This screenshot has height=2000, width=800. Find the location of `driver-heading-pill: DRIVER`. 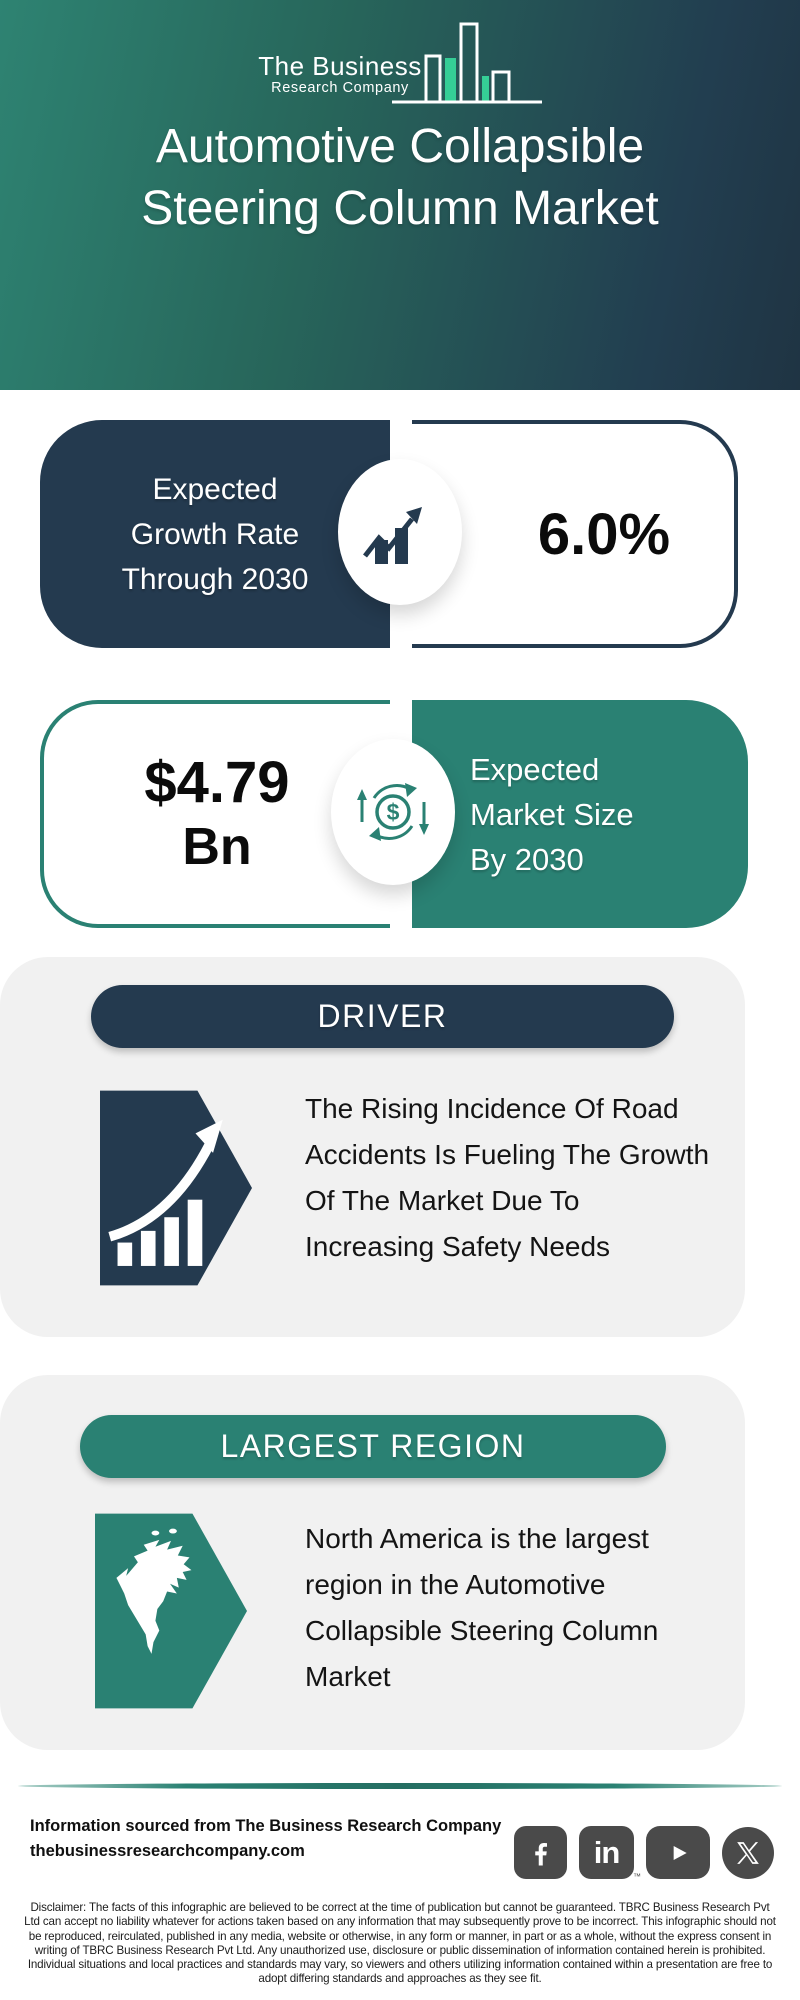

driver-heading-pill: DRIVER is located at coordinates (382, 1016).